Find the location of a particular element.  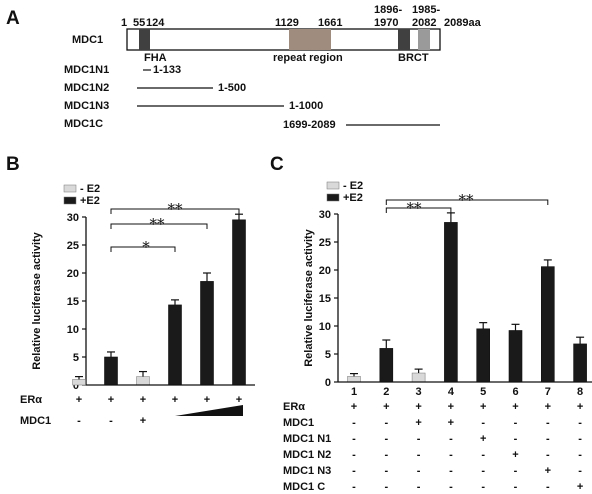

construct-n3-name: MDC1N3 is located at coordinates (86, 106).